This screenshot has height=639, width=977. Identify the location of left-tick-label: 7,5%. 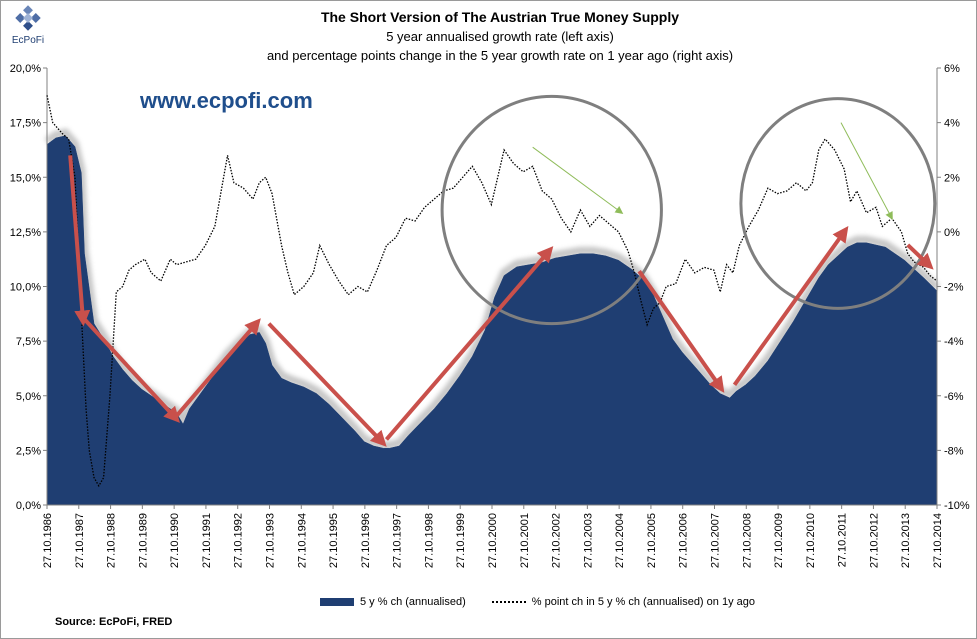
(28, 342).